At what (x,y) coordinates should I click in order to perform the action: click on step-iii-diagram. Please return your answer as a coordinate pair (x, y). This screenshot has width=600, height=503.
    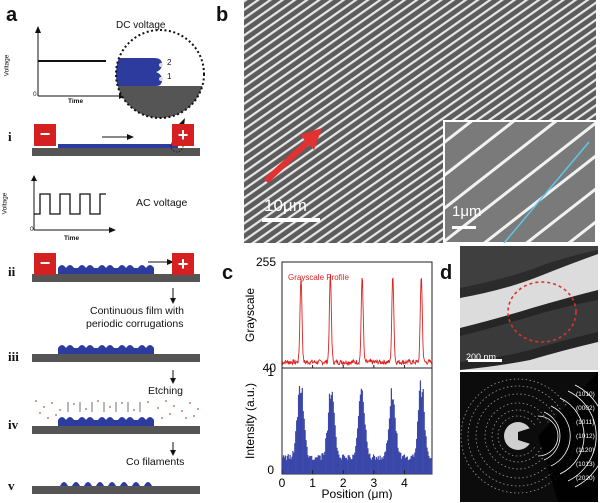
    Looking at the image, I should click on (116, 353).